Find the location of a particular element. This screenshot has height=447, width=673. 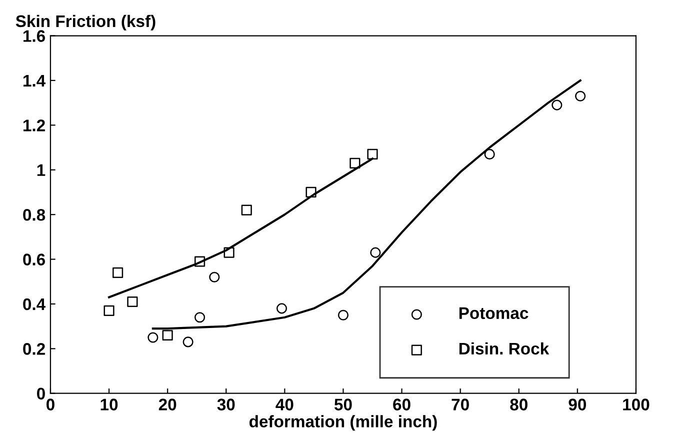

x-tick-label: 0 is located at coordinates (50, 404).